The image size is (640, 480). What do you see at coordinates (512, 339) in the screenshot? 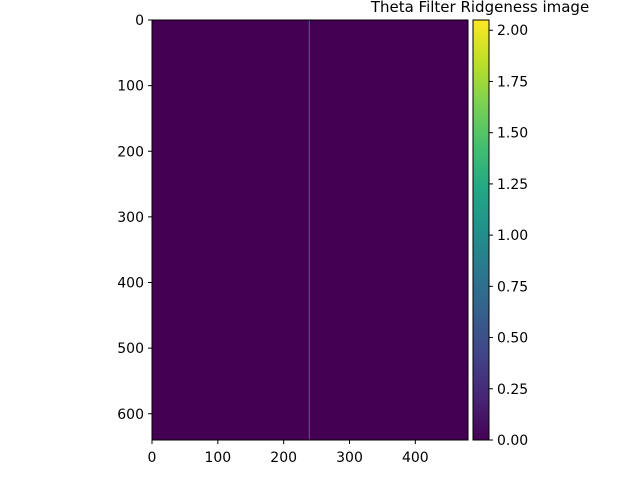
I see `colorbar-tick-label: 0.50` at bounding box center [512, 339].